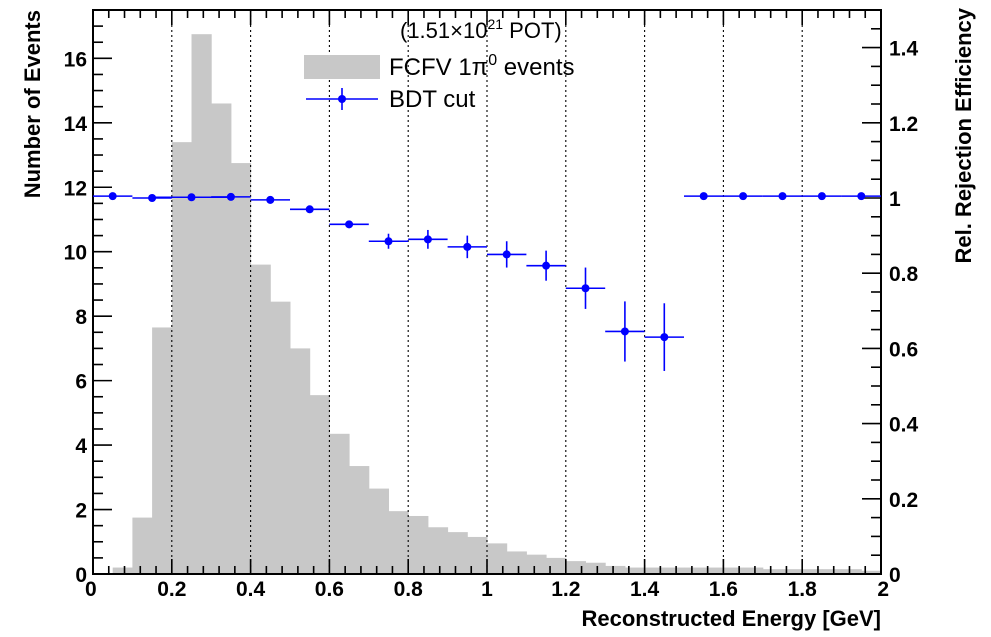 The image size is (991, 637). What do you see at coordinates (81, 446) in the screenshot?
I see `y-tick-label: 4` at bounding box center [81, 446].